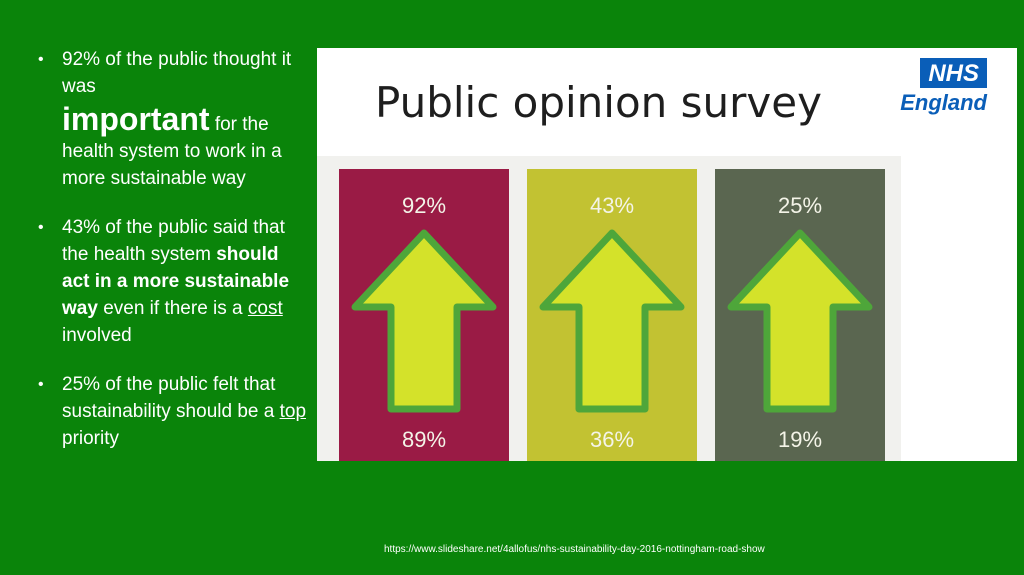  Describe the element at coordinates (943, 102) in the screenshot. I see `nhs-logo-subtitle: England` at that location.